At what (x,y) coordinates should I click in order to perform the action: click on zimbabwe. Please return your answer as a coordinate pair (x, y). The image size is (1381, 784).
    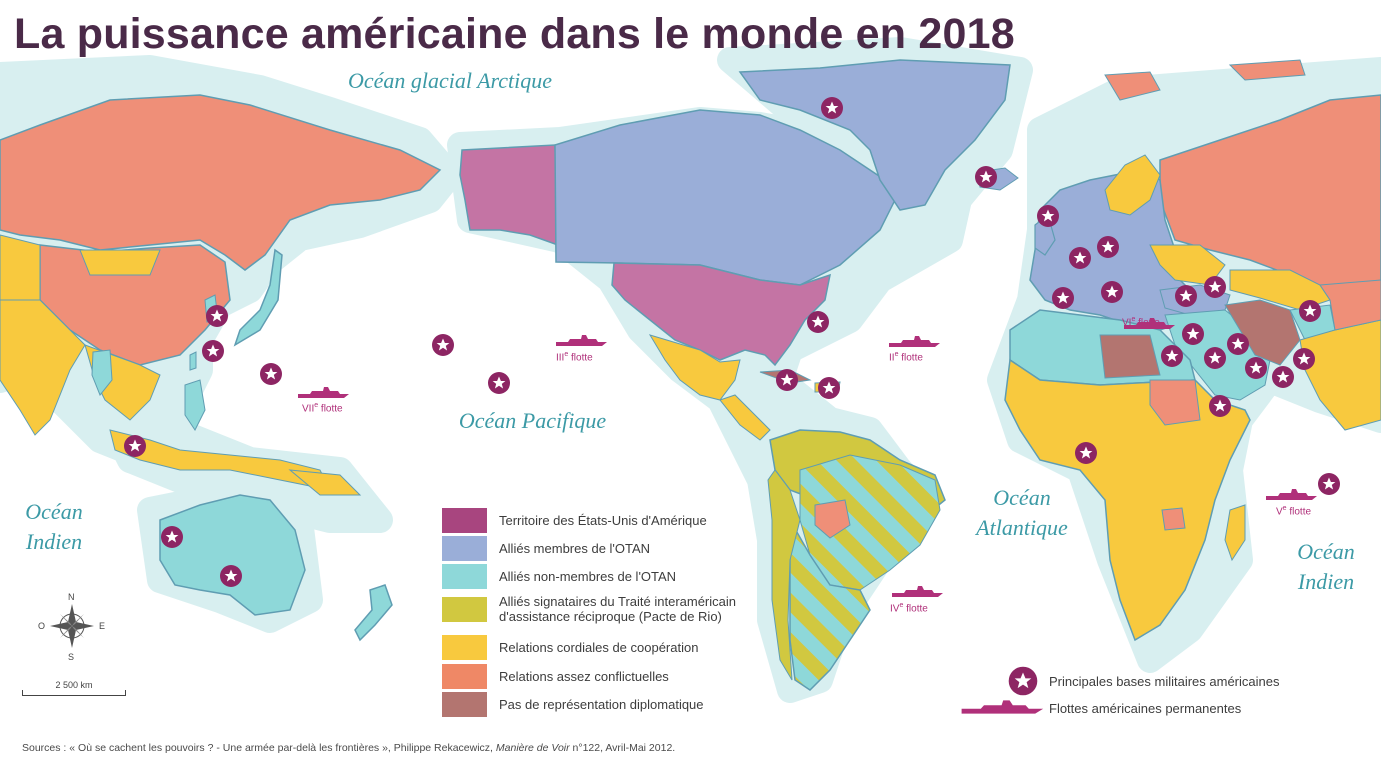
    Looking at the image, I should click on (1173, 519).